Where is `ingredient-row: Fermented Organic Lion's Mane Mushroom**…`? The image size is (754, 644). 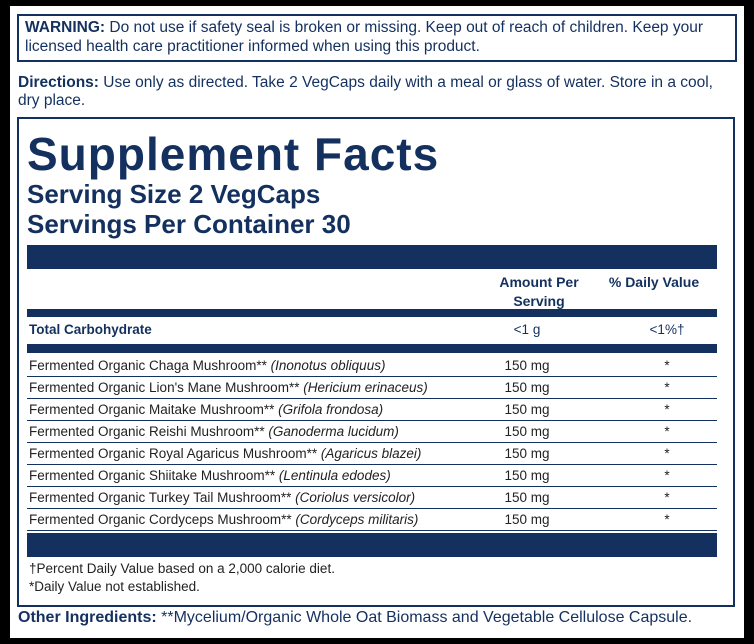
ingredient-row: Fermented Organic Lion's Mane Mushroom**… is located at coordinates (372, 388).